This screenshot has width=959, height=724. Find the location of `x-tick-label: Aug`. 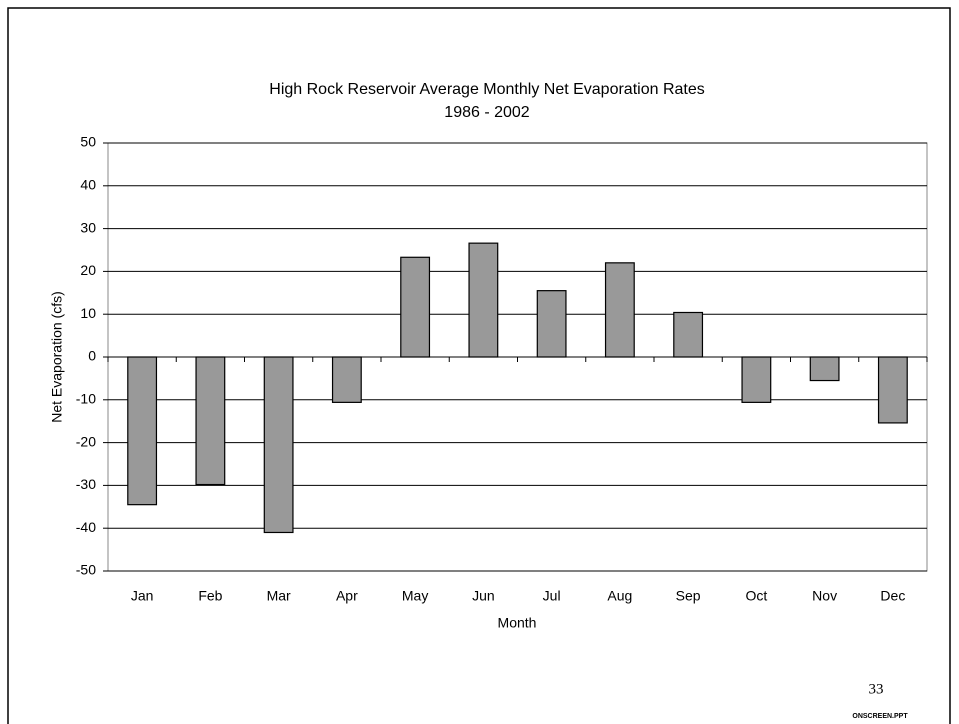

x-tick-label: Aug is located at coordinates (619, 596).